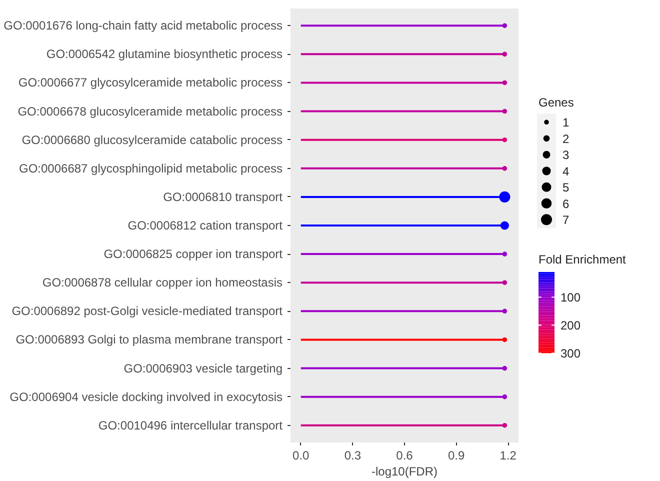  Describe the element at coordinates (570, 297) in the screenshot. I see `color-bar-label: 100` at that location.